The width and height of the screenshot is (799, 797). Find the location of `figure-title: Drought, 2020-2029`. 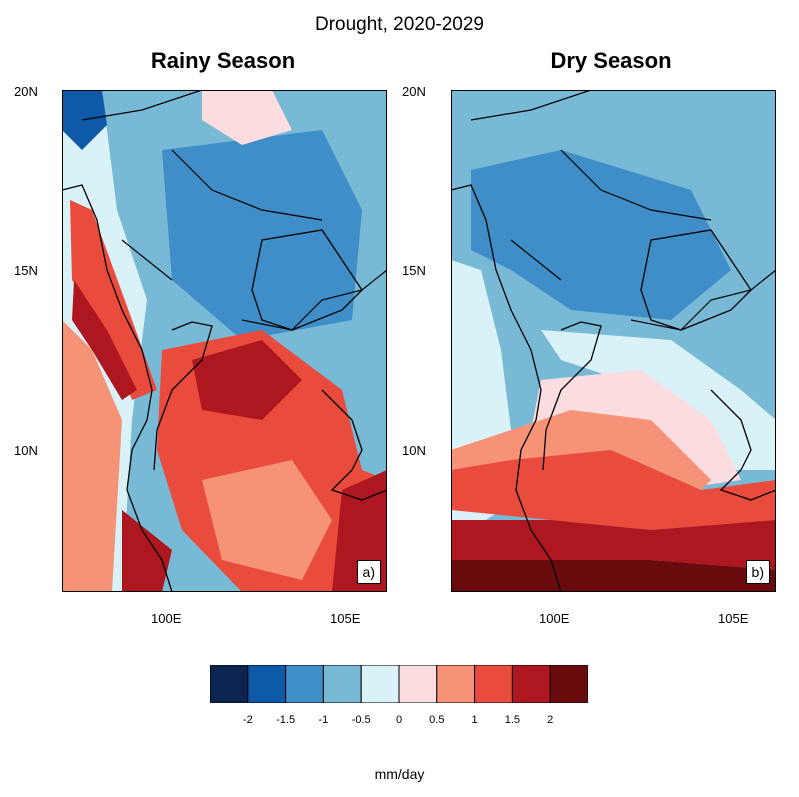

figure-title: Drought, 2020-2029 is located at coordinates (399, 24).